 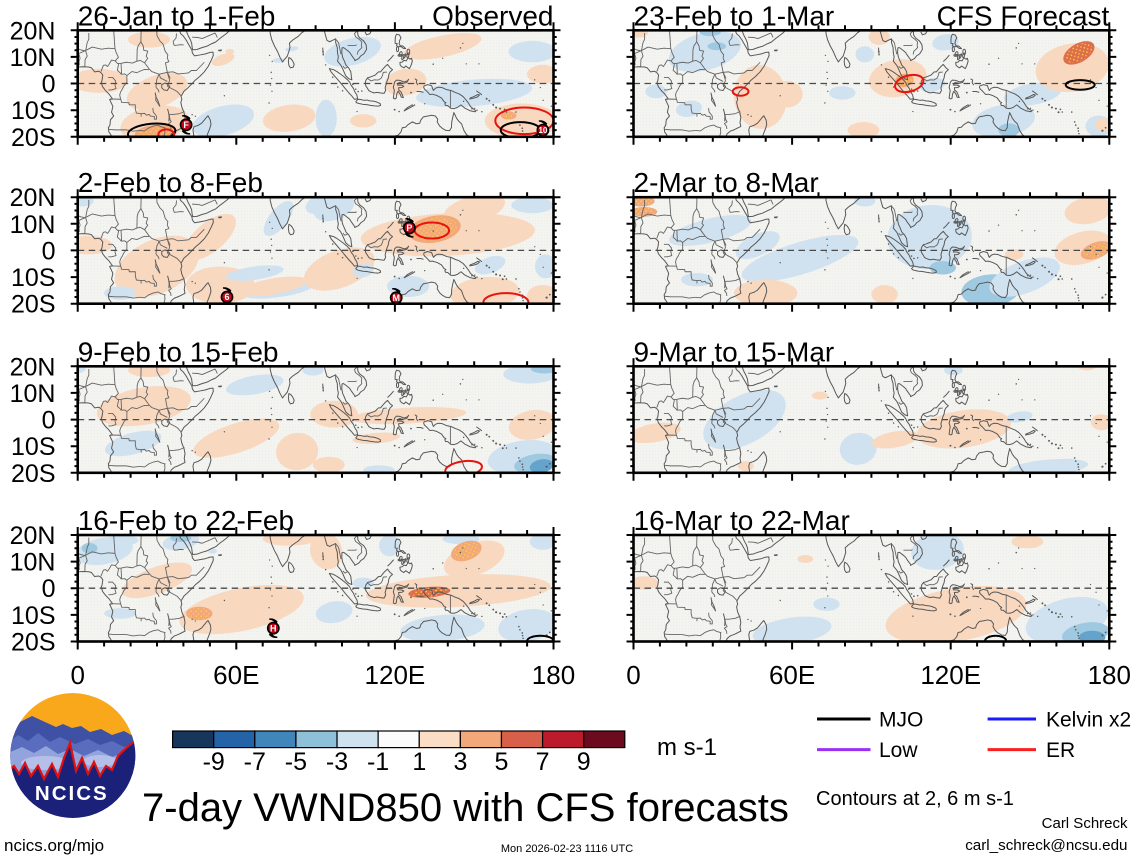 I want to click on svg-text: carl_schreck@ncsu.edu, so click(x=1046, y=845).